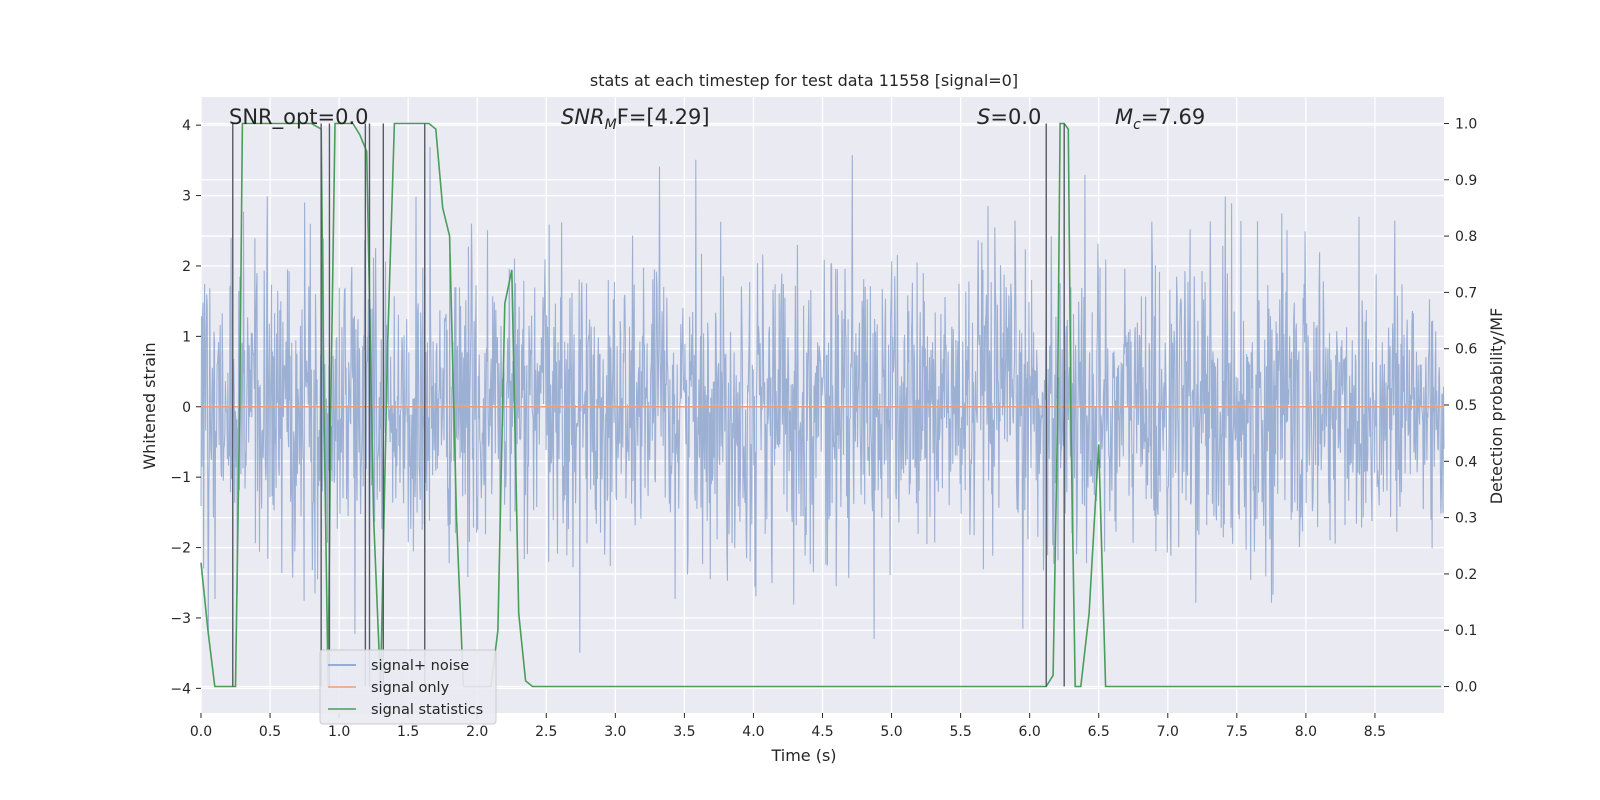 The width and height of the screenshot is (1600, 800). Describe the element at coordinates (1466, 124) in the screenshot. I see `y-tick-label-right: 1.0` at that location.